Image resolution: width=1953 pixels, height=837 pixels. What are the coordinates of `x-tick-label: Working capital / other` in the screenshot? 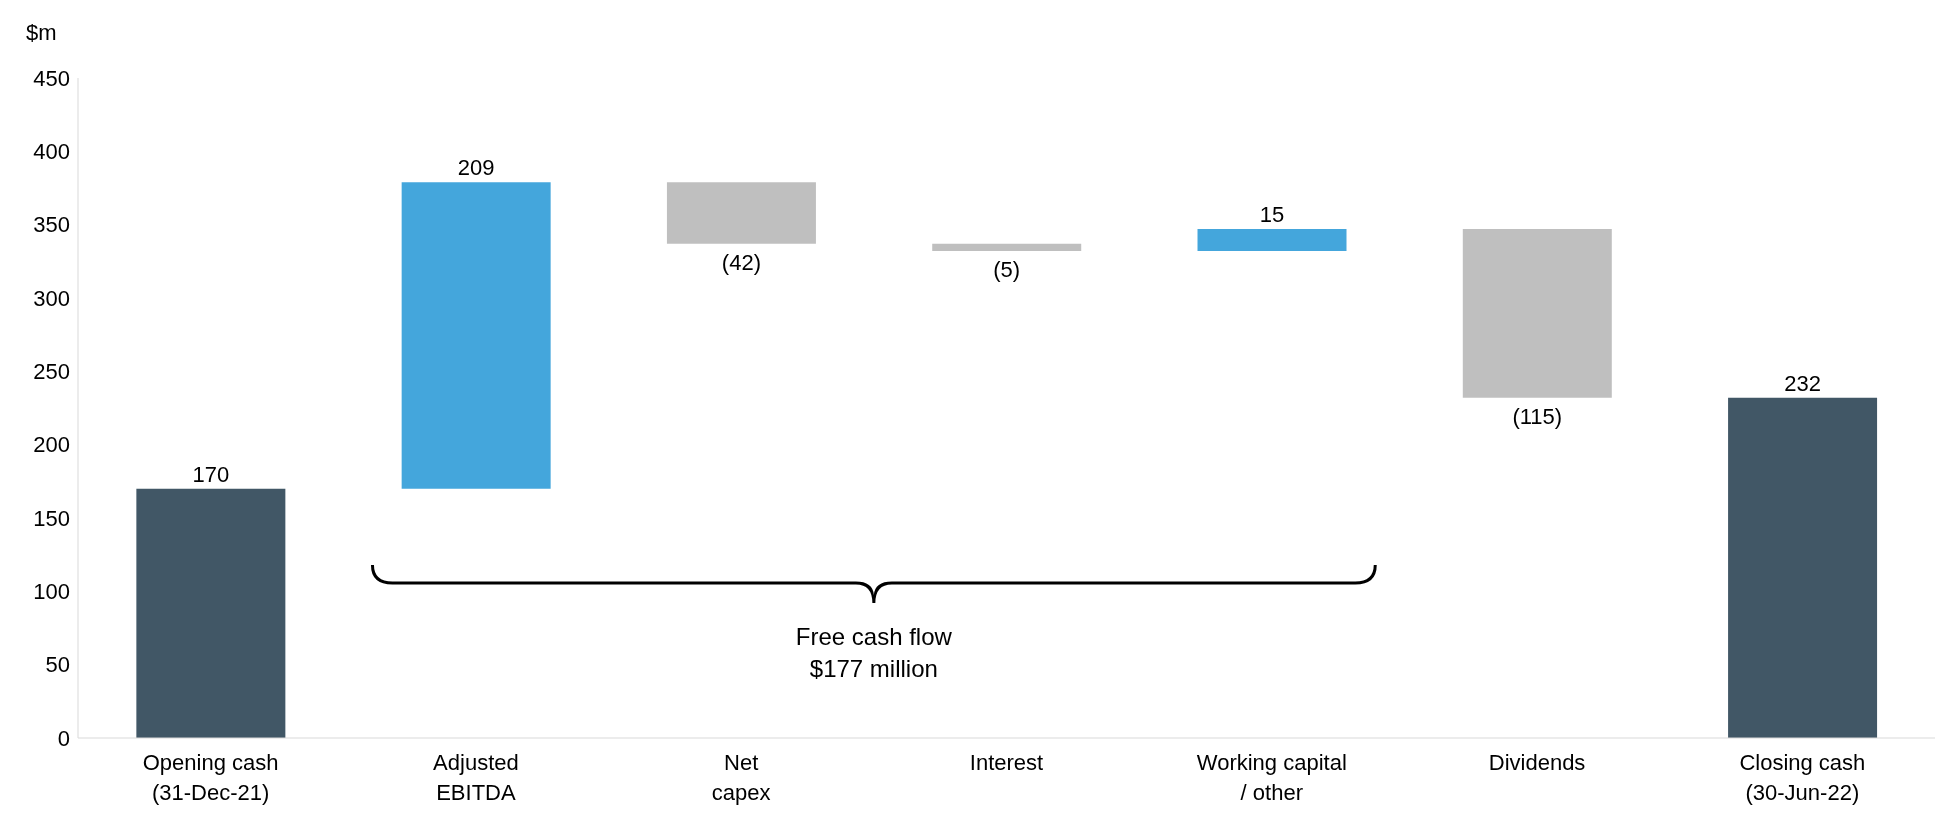 It's located at (1271, 777).